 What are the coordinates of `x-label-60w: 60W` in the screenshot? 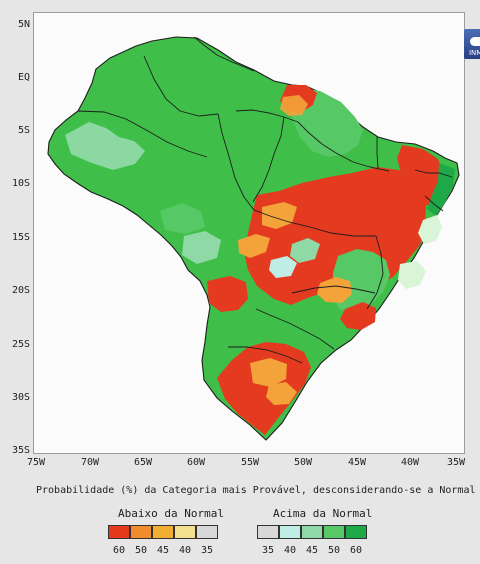 It's located at (196, 462).